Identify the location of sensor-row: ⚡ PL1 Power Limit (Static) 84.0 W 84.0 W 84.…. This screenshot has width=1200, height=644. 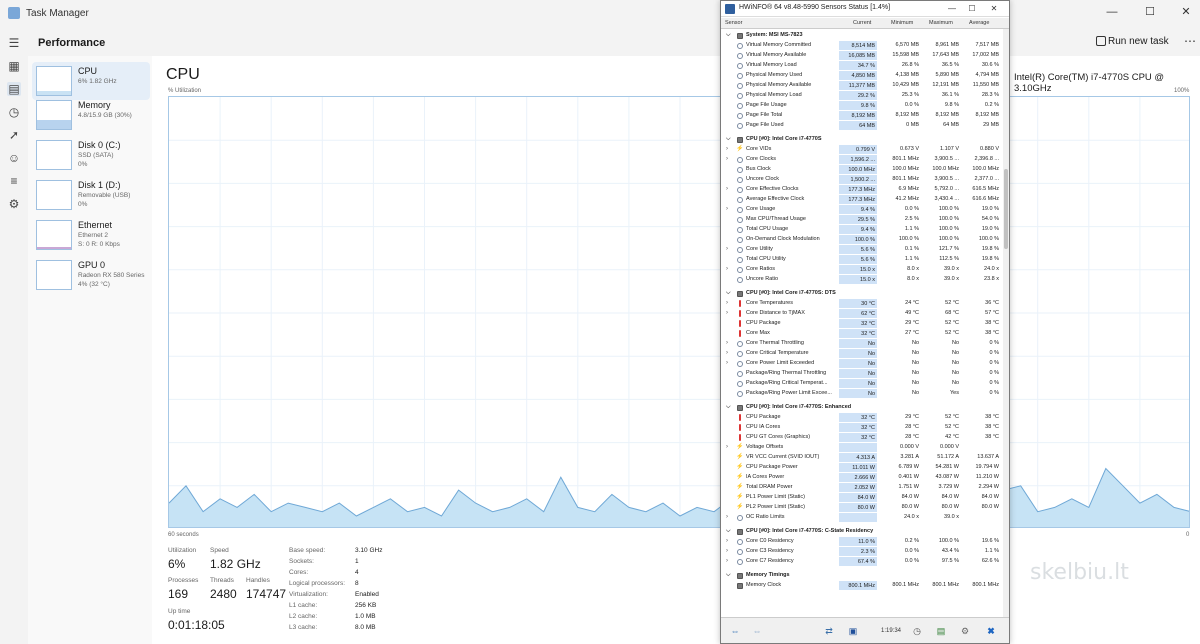
(862, 498).